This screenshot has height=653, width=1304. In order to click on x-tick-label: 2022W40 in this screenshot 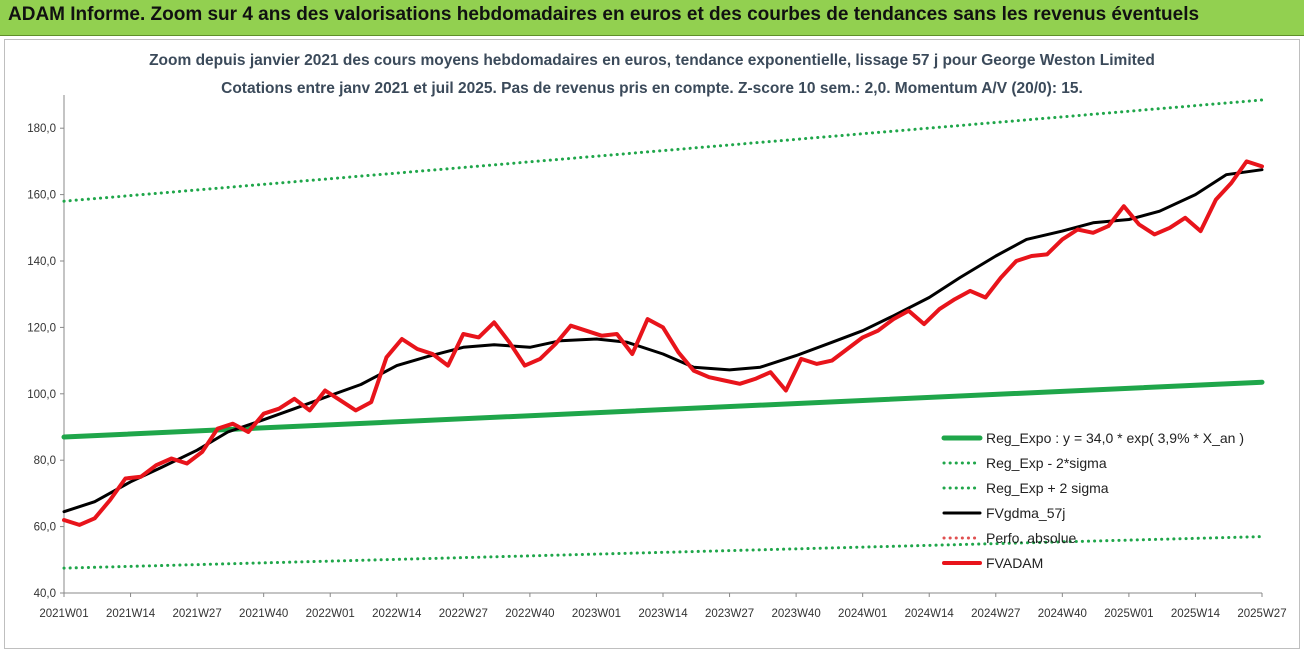, I will do `click(529, 614)`.